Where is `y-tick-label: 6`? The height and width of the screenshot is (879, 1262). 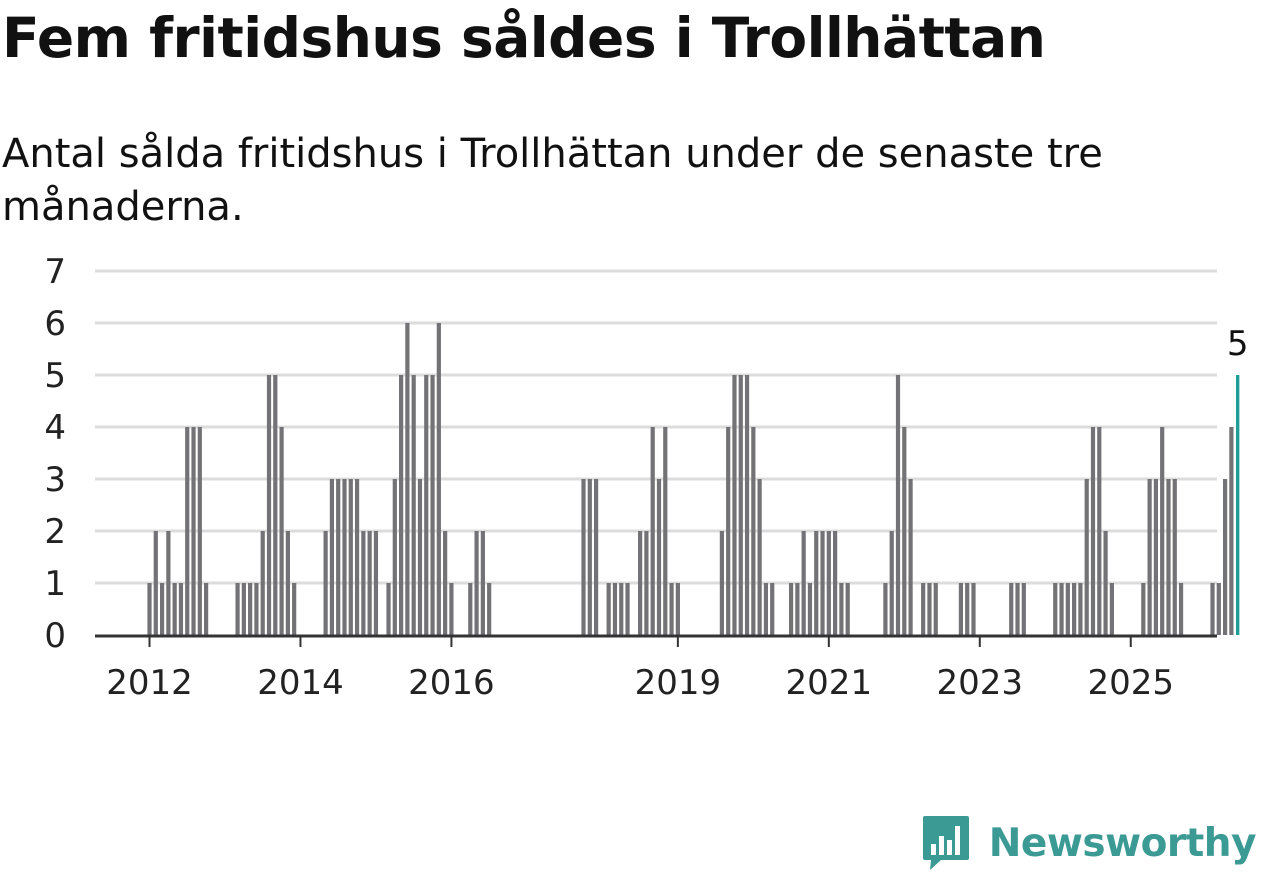 y-tick-label: 6 is located at coordinates (55, 324).